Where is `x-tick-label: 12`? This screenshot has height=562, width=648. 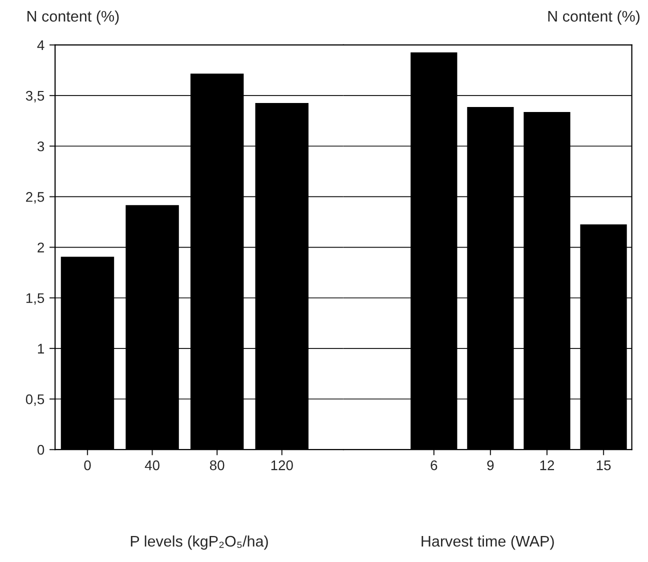 x-tick-label: 12 is located at coordinates (547, 465).